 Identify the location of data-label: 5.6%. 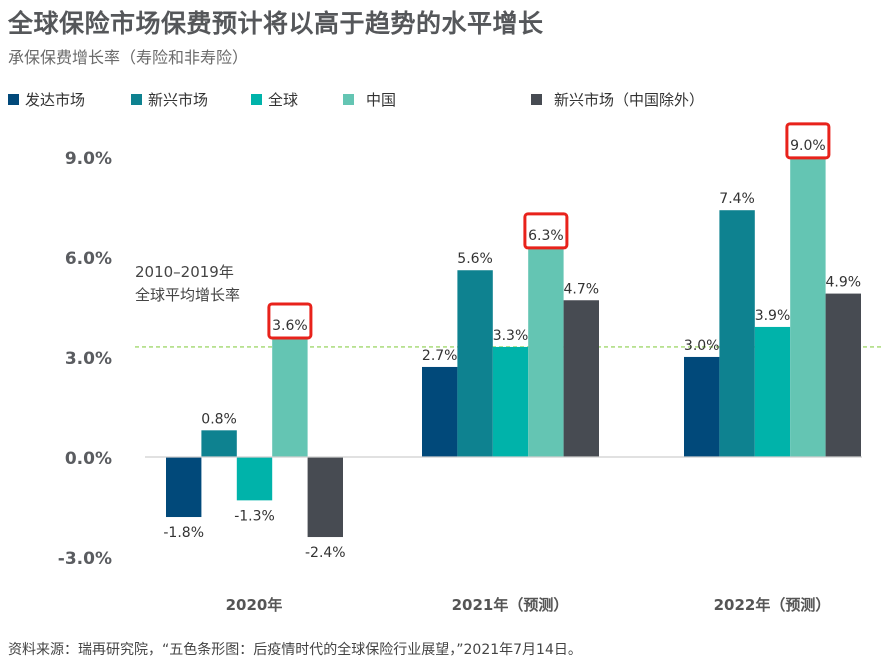
(475, 259).